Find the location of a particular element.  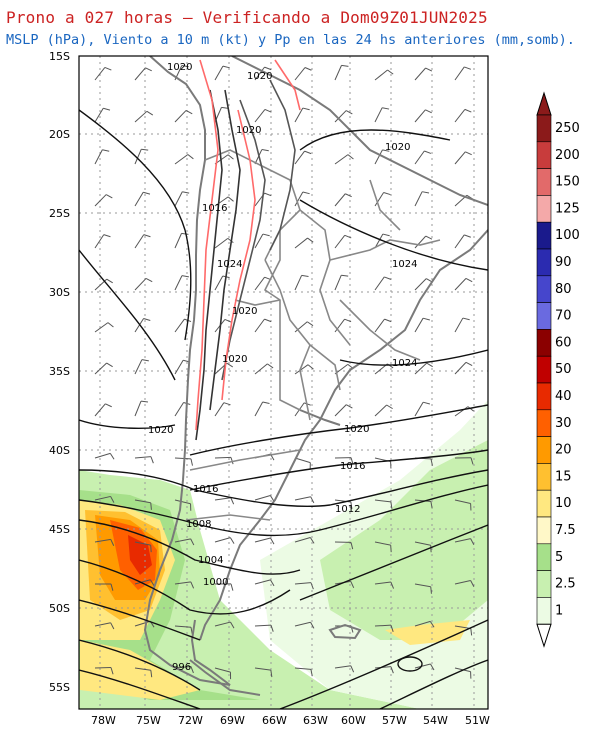

lat-label: 45S is located at coordinates (59, 529).